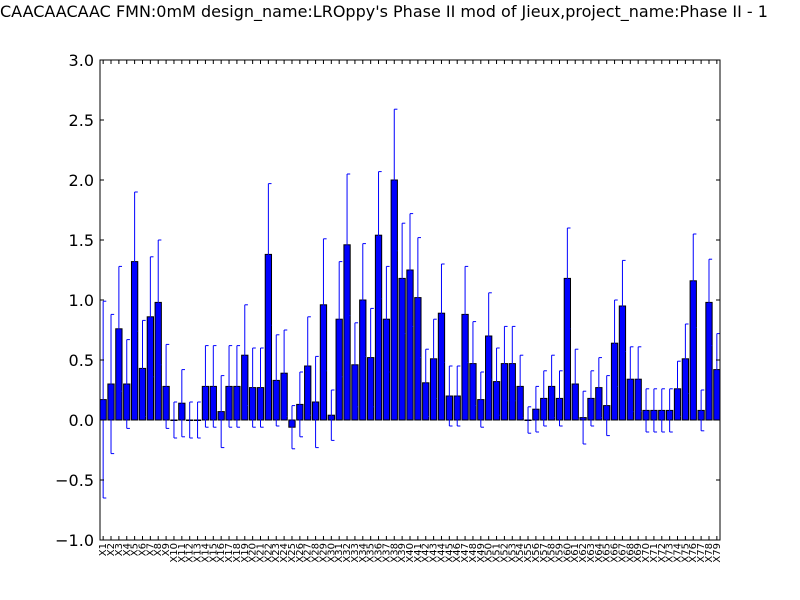  I want to click on x-tick-label: X10, so click(174, 553).